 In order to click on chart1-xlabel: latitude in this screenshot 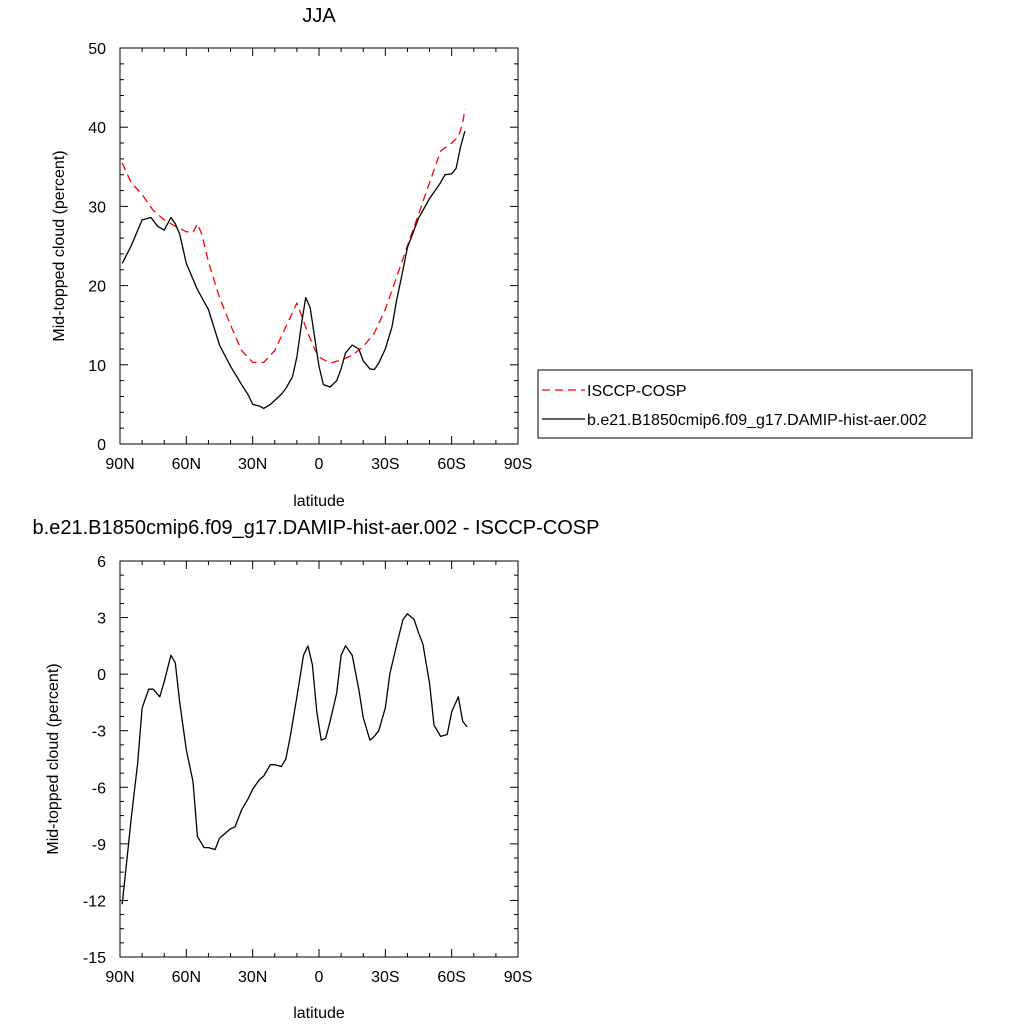, I will do `click(319, 501)`.